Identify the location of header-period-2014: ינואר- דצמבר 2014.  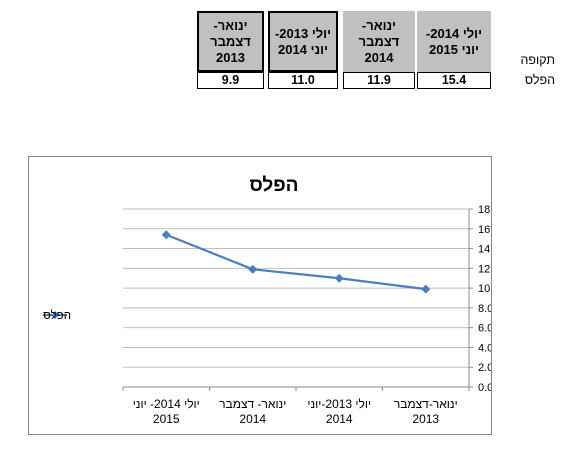
(379, 41).